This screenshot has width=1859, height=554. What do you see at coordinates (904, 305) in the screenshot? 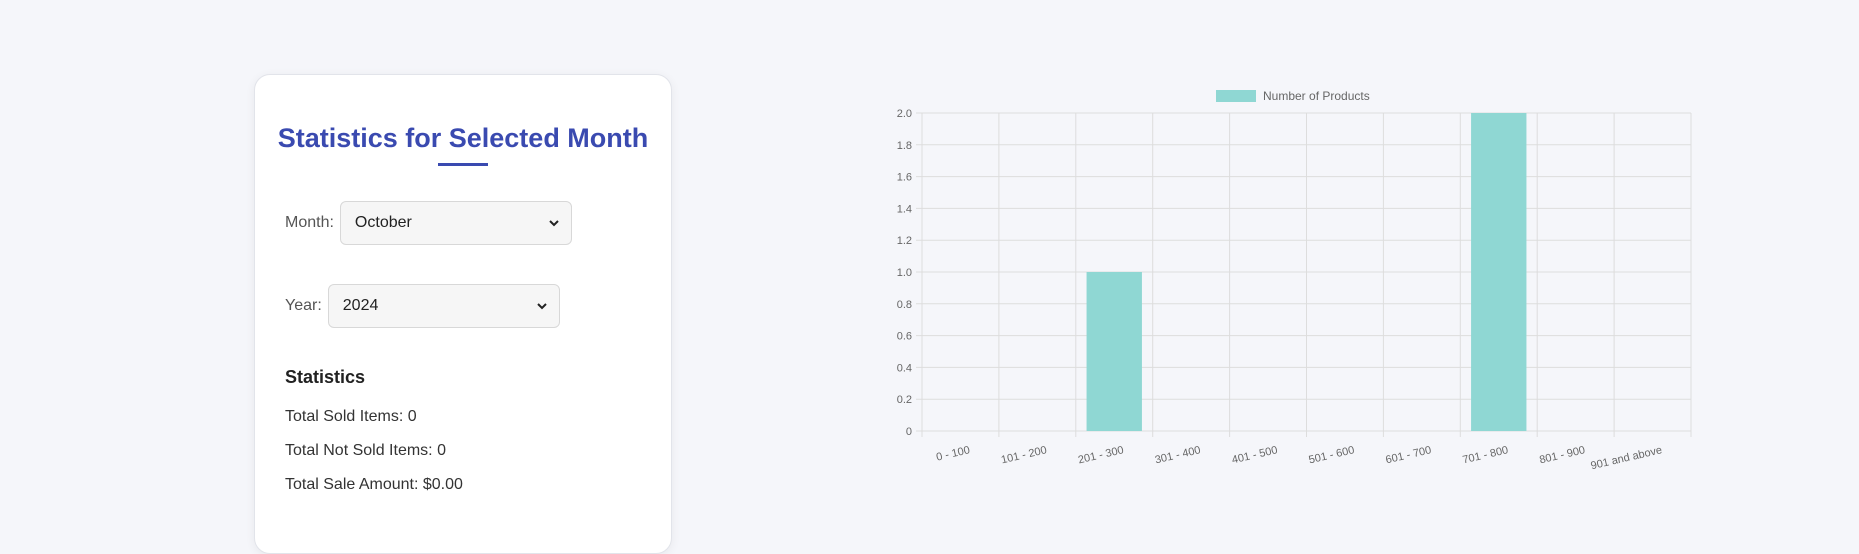
I see `y-tick-label: 0.8` at bounding box center [904, 305].